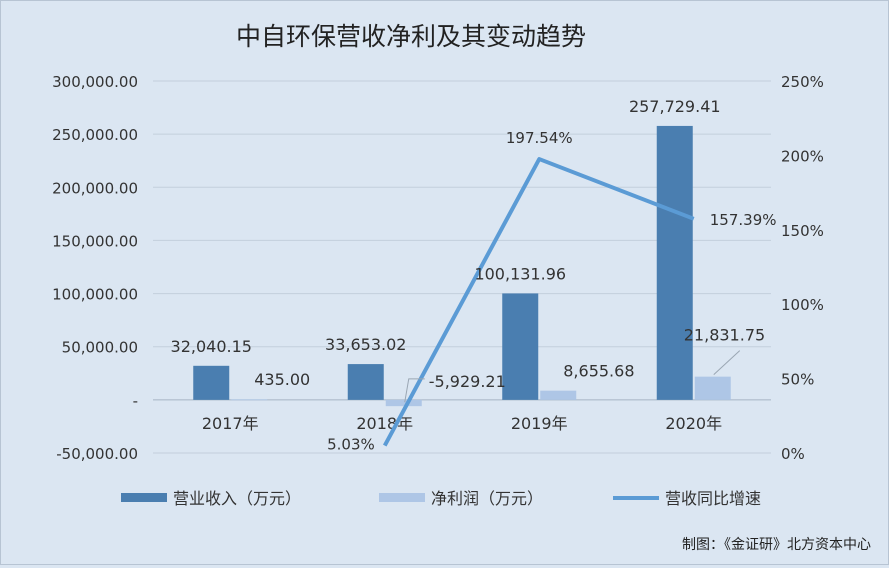 The width and height of the screenshot is (889, 568). What do you see at coordinates (211, 346) in the screenshot?
I see `data-label: 32,040.15` at bounding box center [211, 346].